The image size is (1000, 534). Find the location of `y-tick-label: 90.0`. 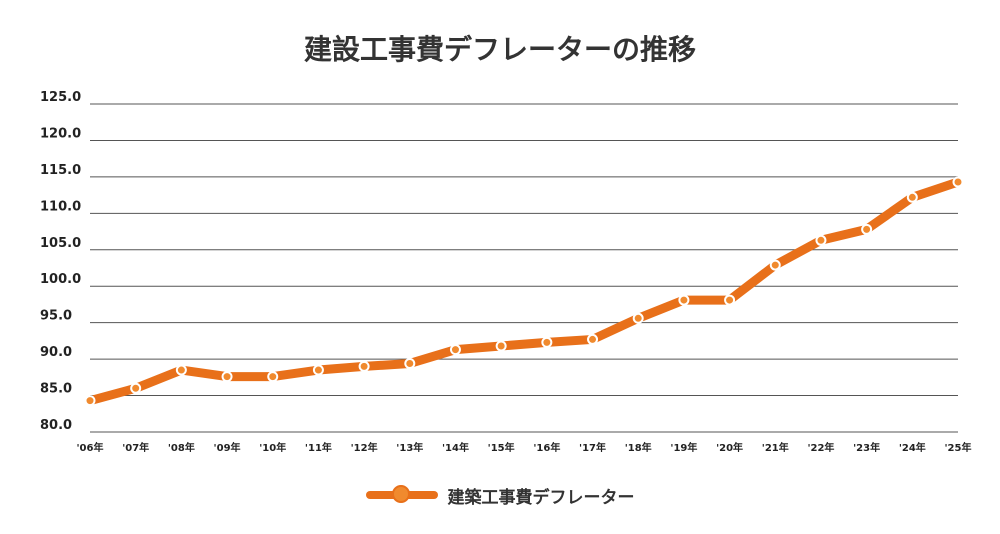

y-tick-label: 90.0 is located at coordinates (56, 352).